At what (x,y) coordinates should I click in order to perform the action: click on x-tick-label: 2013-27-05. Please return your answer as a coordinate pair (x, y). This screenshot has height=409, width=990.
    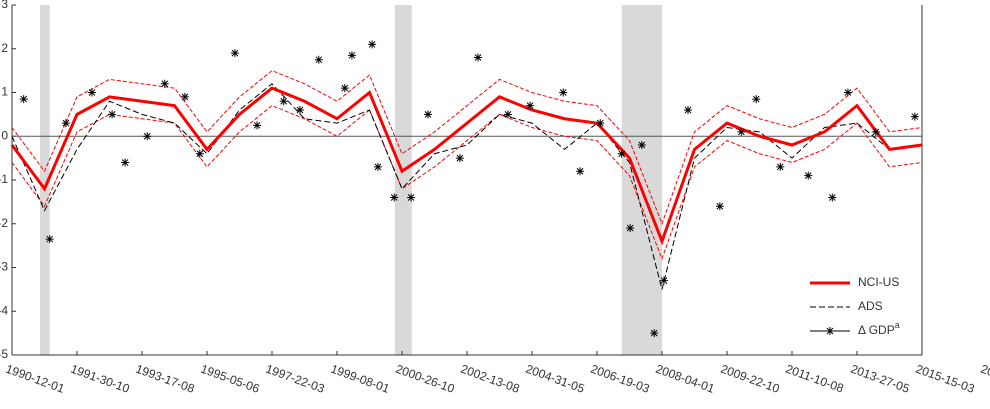
    Looking at the image, I should click on (880, 379).